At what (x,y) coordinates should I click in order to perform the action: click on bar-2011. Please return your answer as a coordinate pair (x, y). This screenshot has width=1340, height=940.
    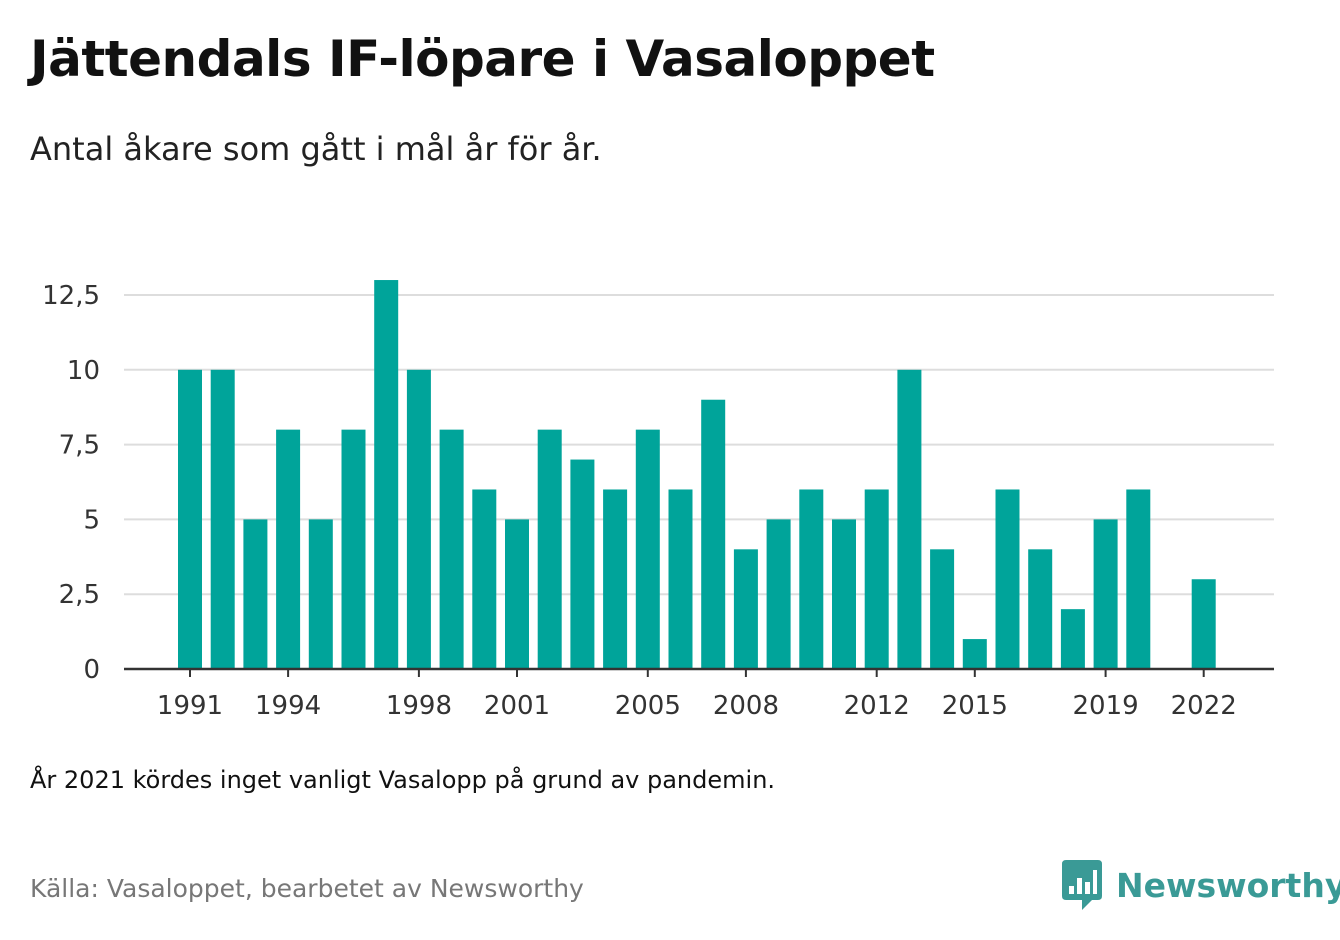
    Looking at the image, I should click on (844, 594).